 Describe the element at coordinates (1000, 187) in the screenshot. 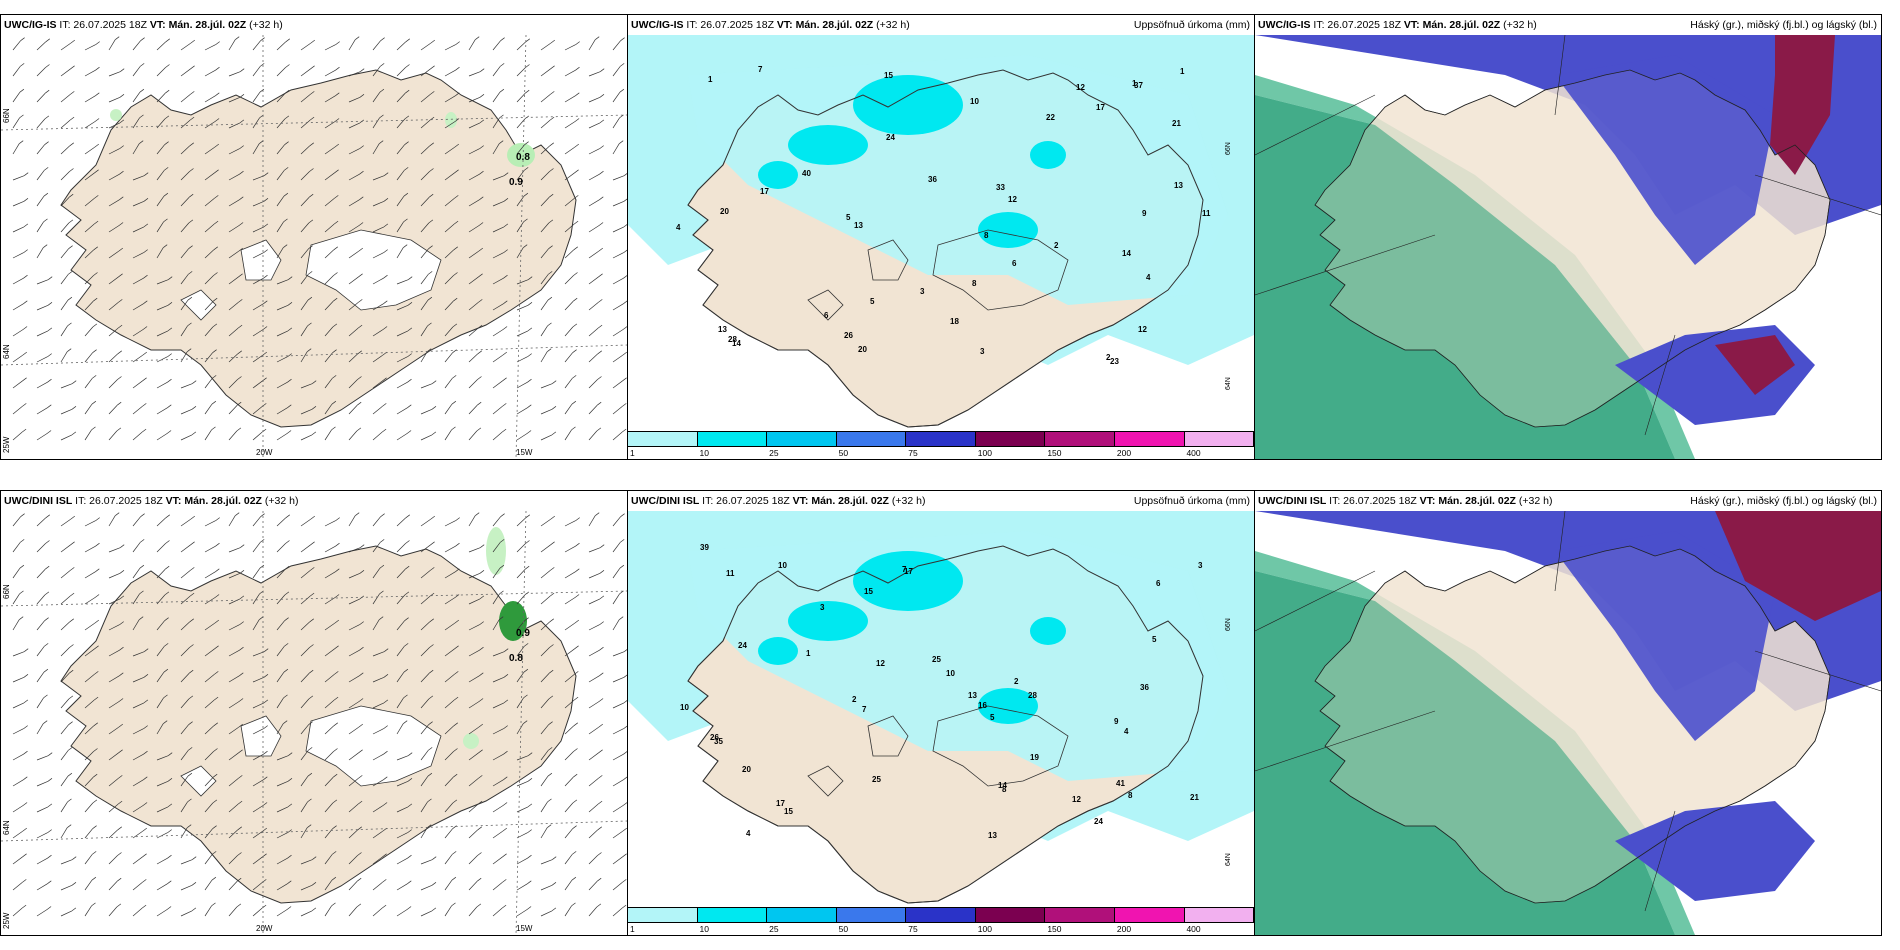

I see `precip-value: 33` at that location.